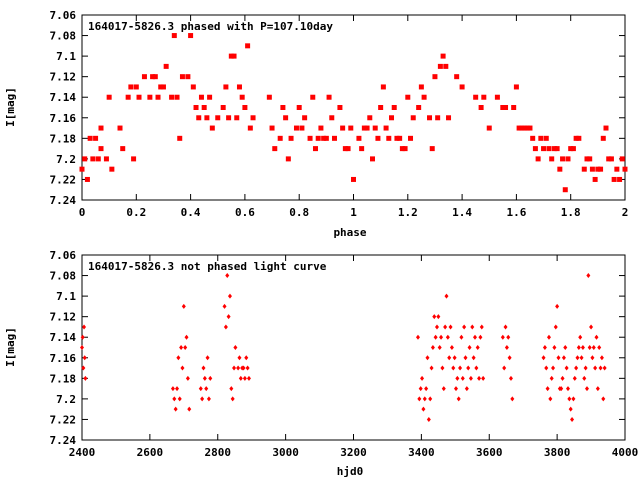 Image resolution: width=640 pixels, height=480 pixels. I want to click on y-tick-label: 7.1, so click(66, 296).